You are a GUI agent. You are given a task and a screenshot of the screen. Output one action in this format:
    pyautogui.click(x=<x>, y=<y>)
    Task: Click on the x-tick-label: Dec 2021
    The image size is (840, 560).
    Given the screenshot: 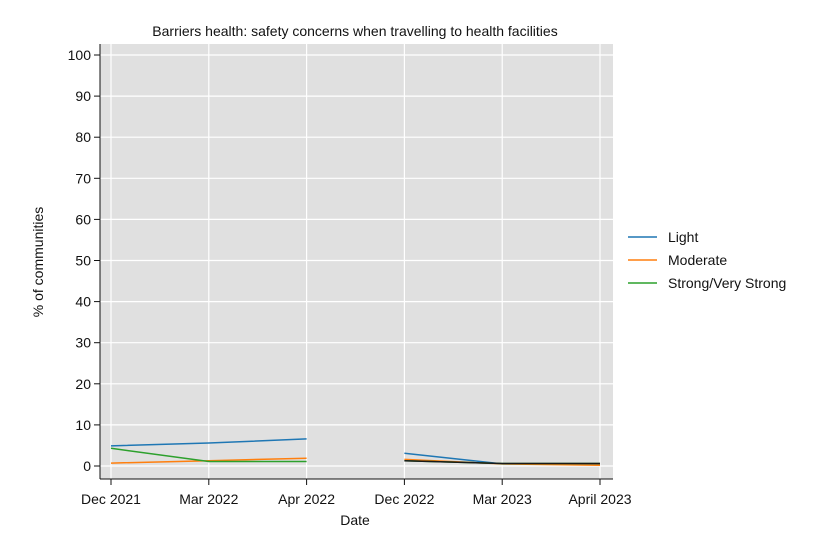 What is the action you would take?
    pyautogui.click(x=111, y=499)
    